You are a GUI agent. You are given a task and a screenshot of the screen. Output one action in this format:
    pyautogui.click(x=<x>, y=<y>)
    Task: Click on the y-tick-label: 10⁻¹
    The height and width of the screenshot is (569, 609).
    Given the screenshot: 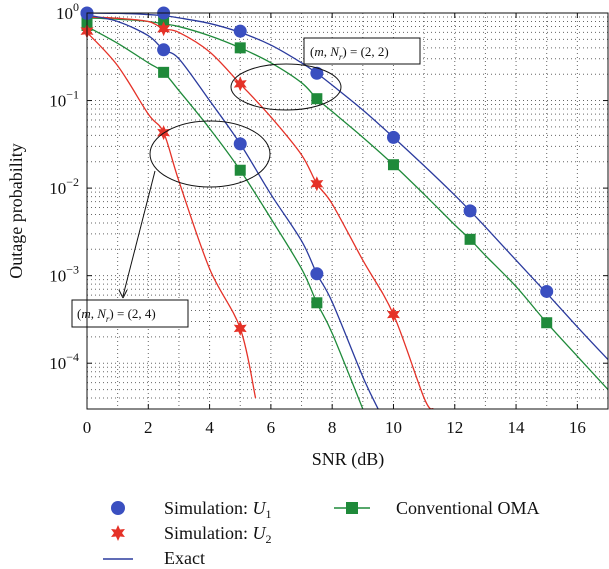 What is the action you would take?
    pyautogui.click(x=64, y=99)
    